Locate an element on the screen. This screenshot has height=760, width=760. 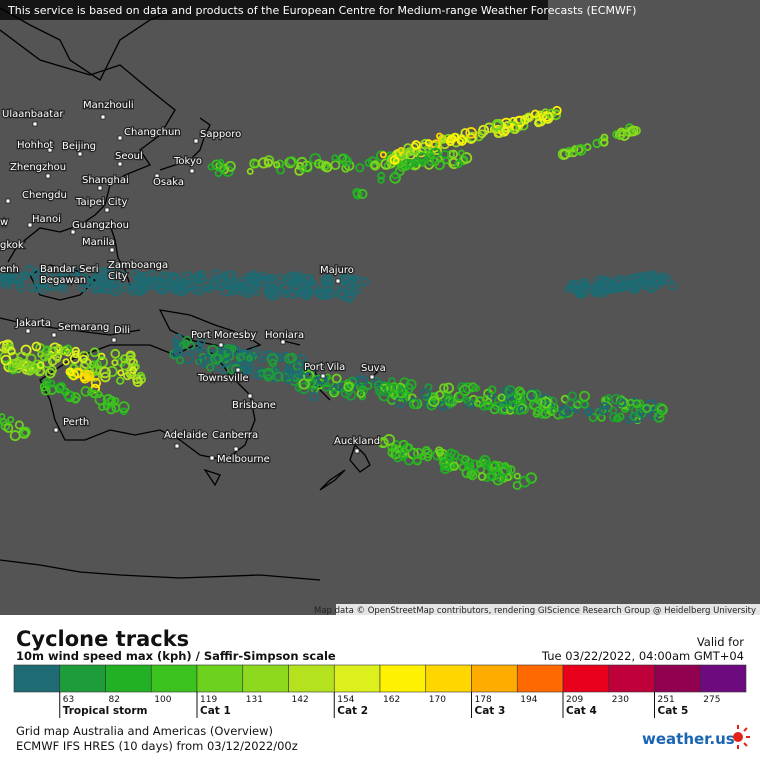
city-label: Changchun is located at coordinates (152, 132).